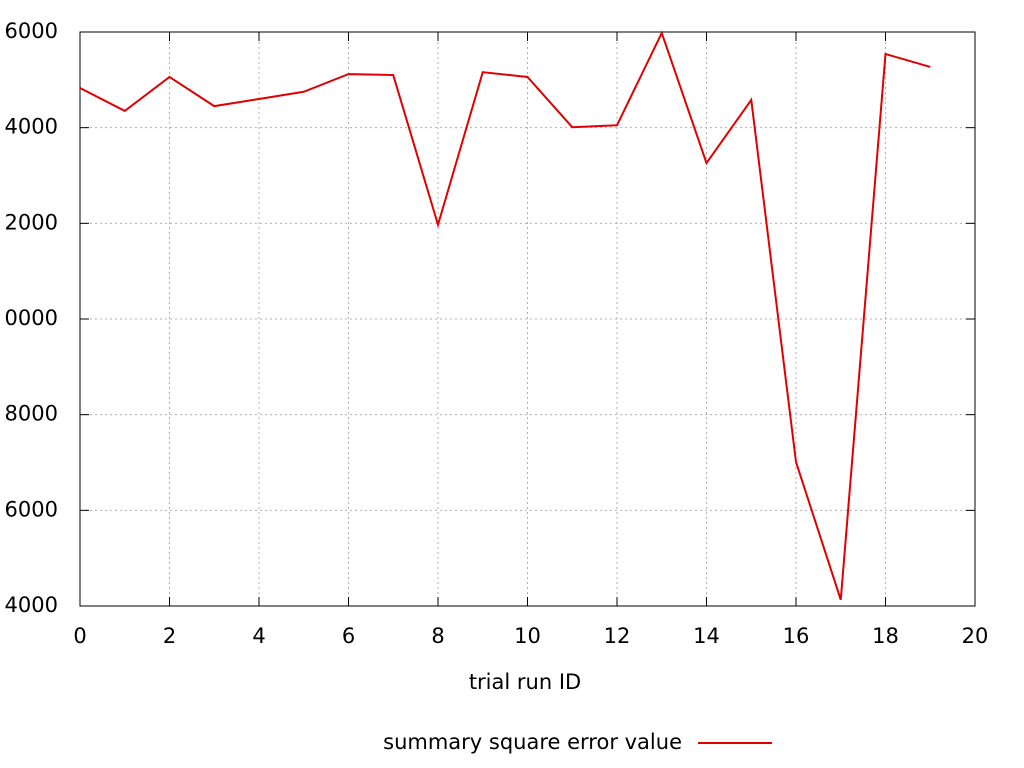  I want to click on x-tick-label: 20, so click(975, 636).